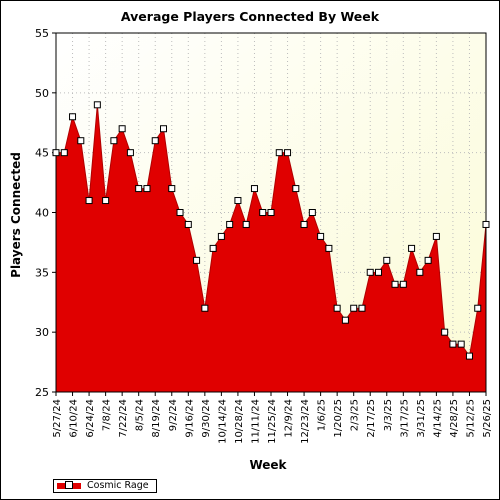  Describe the element at coordinates (42, 392) in the screenshot. I see `y-tick-label: 25` at that location.